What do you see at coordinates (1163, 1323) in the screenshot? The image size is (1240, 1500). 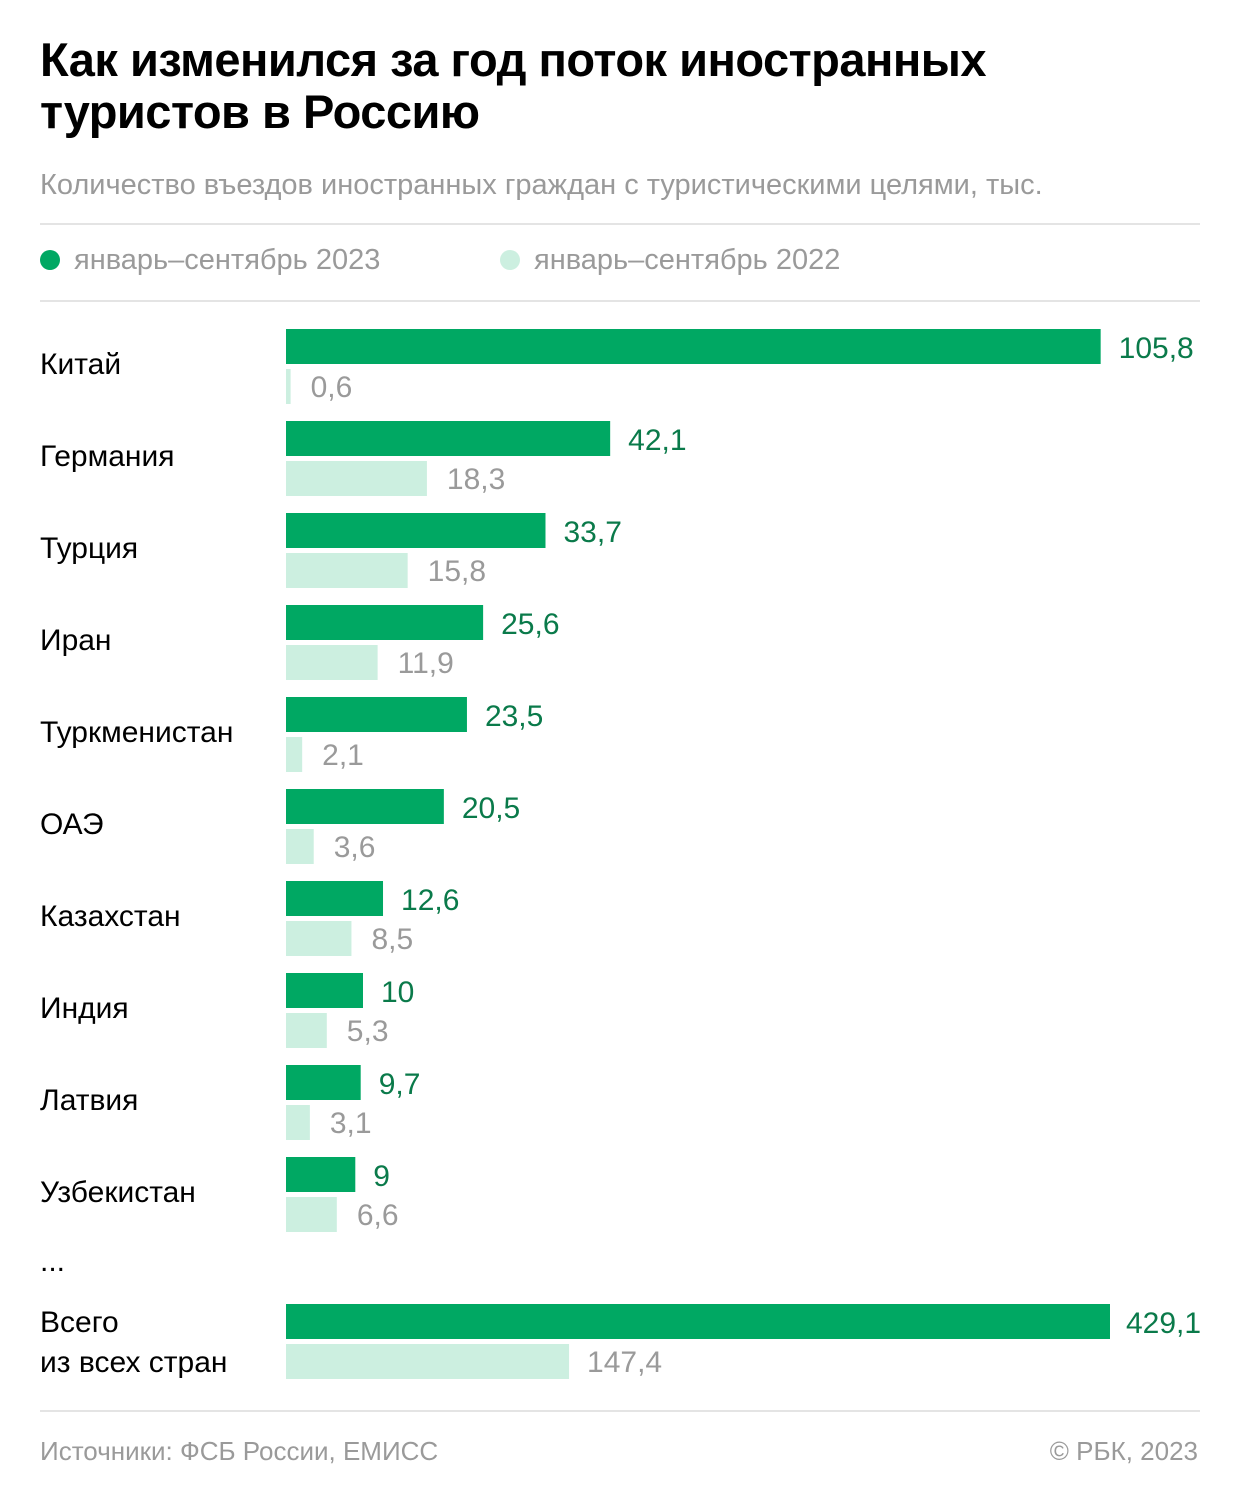 I see `total-value-2023: 429,1` at bounding box center [1163, 1323].